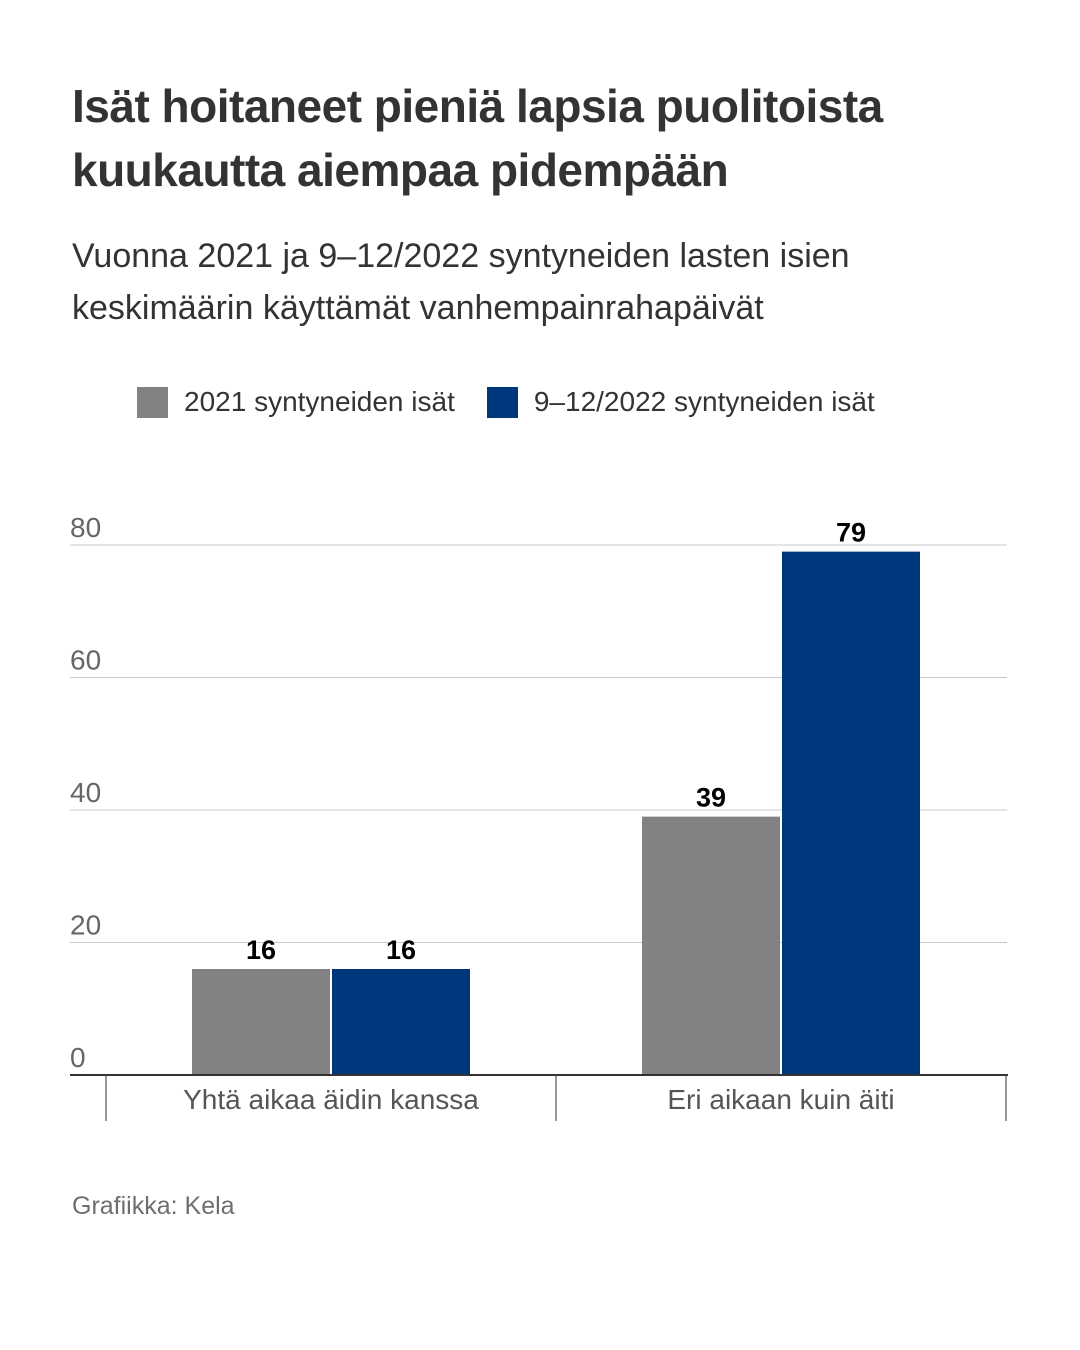 The image size is (1080, 1350). I want to click on legend-item-2022: 9–12/2022 syntyneiden isät, so click(680, 402).